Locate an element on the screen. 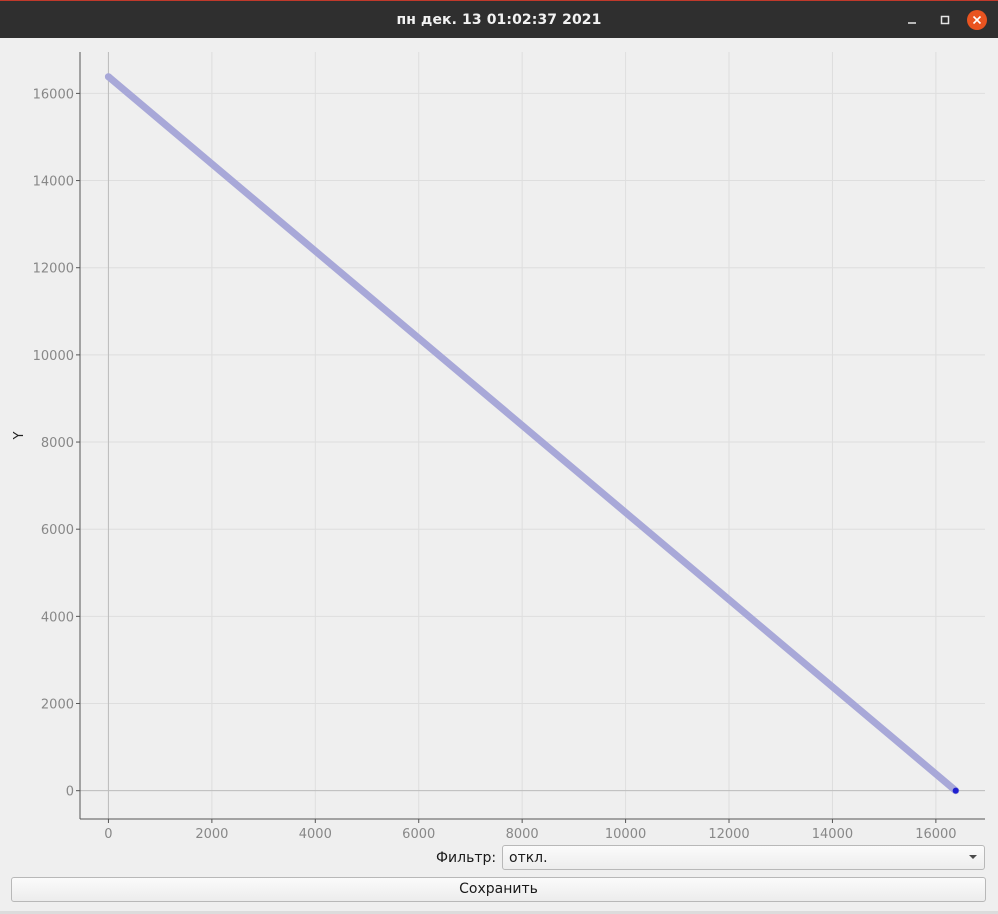 Image resolution: width=998 pixels, height=914 pixels. maximize-button is located at coordinates (945, 20).